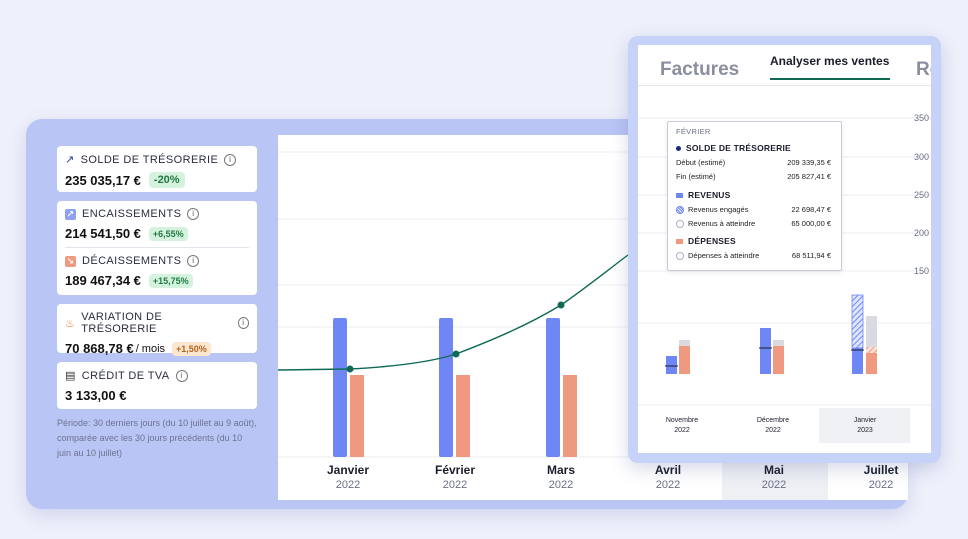 This screenshot has width=968, height=539. I want to click on tooltip-fin-value: 205 827,41 €, so click(809, 176).